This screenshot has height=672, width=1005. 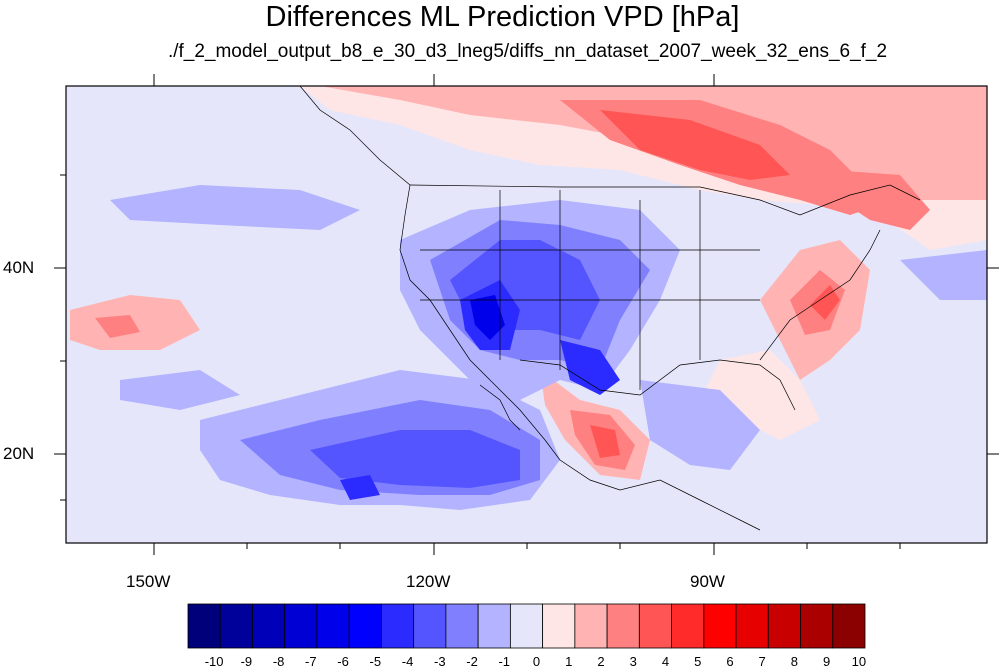 I want to click on lon-label-120w: 120W, so click(x=428, y=581).